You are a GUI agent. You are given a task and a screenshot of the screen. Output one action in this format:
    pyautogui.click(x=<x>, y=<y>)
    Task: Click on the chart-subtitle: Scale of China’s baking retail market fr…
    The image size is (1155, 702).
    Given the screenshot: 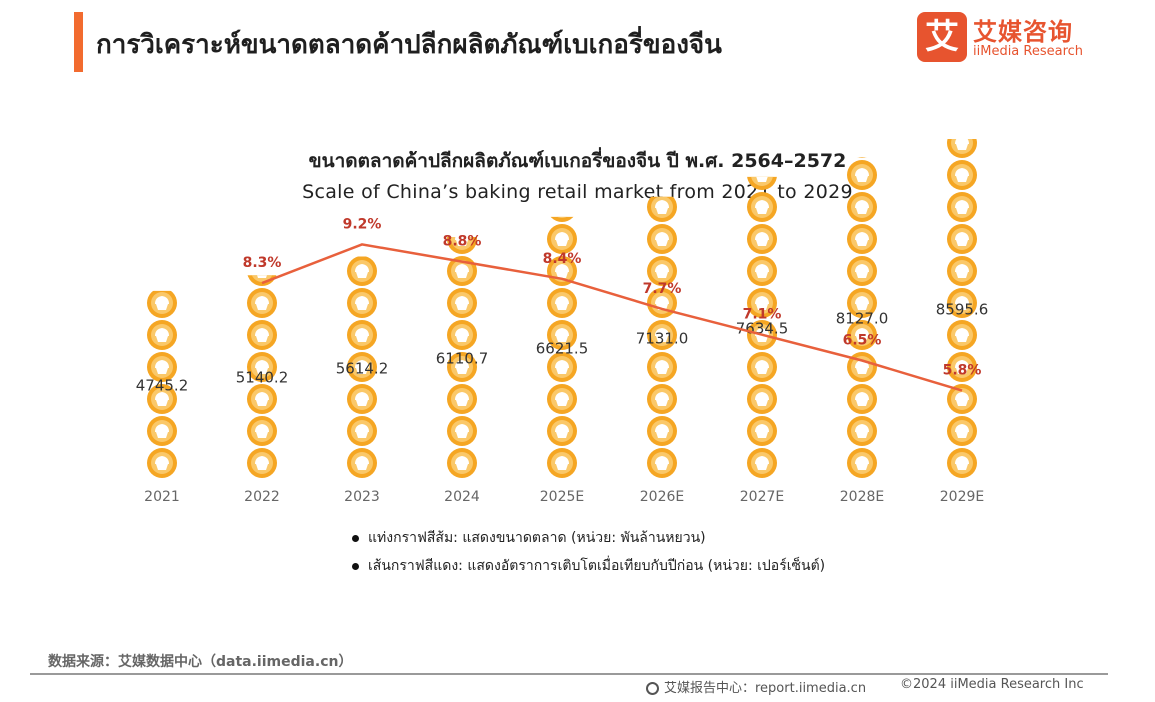 What is the action you would take?
    pyautogui.click(x=577, y=192)
    